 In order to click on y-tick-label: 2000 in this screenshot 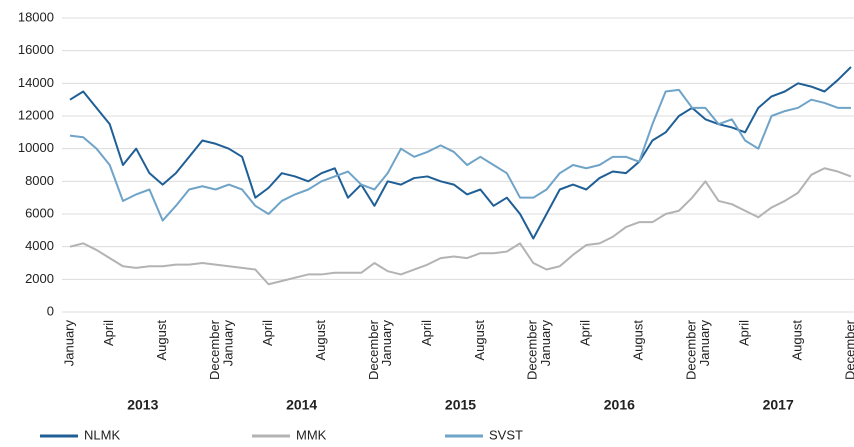, I will do `click(39, 278)`.